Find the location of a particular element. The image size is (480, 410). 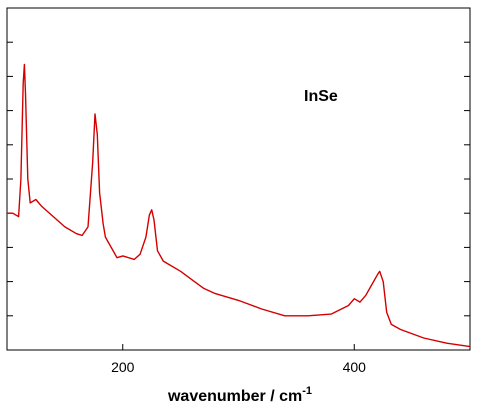

x-tick-label: 200 is located at coordinates (123, 367).